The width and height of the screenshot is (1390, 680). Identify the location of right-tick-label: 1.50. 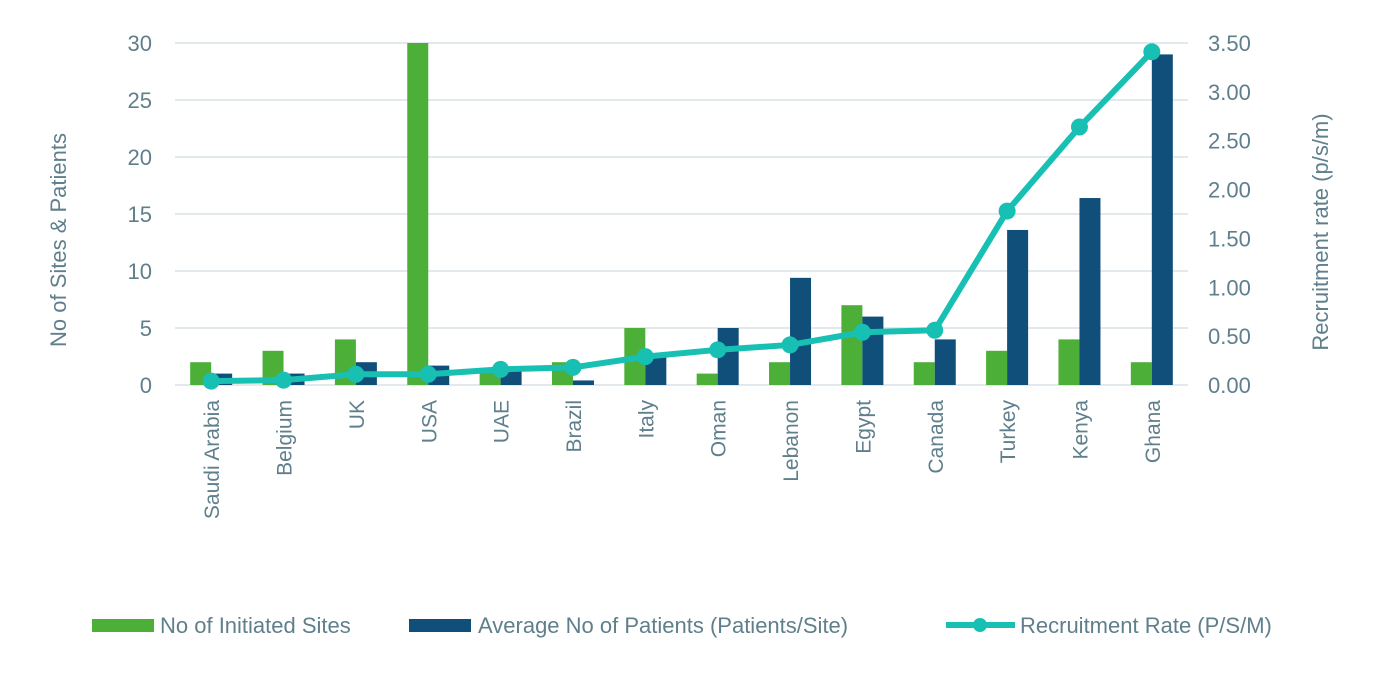
(1229, 238).